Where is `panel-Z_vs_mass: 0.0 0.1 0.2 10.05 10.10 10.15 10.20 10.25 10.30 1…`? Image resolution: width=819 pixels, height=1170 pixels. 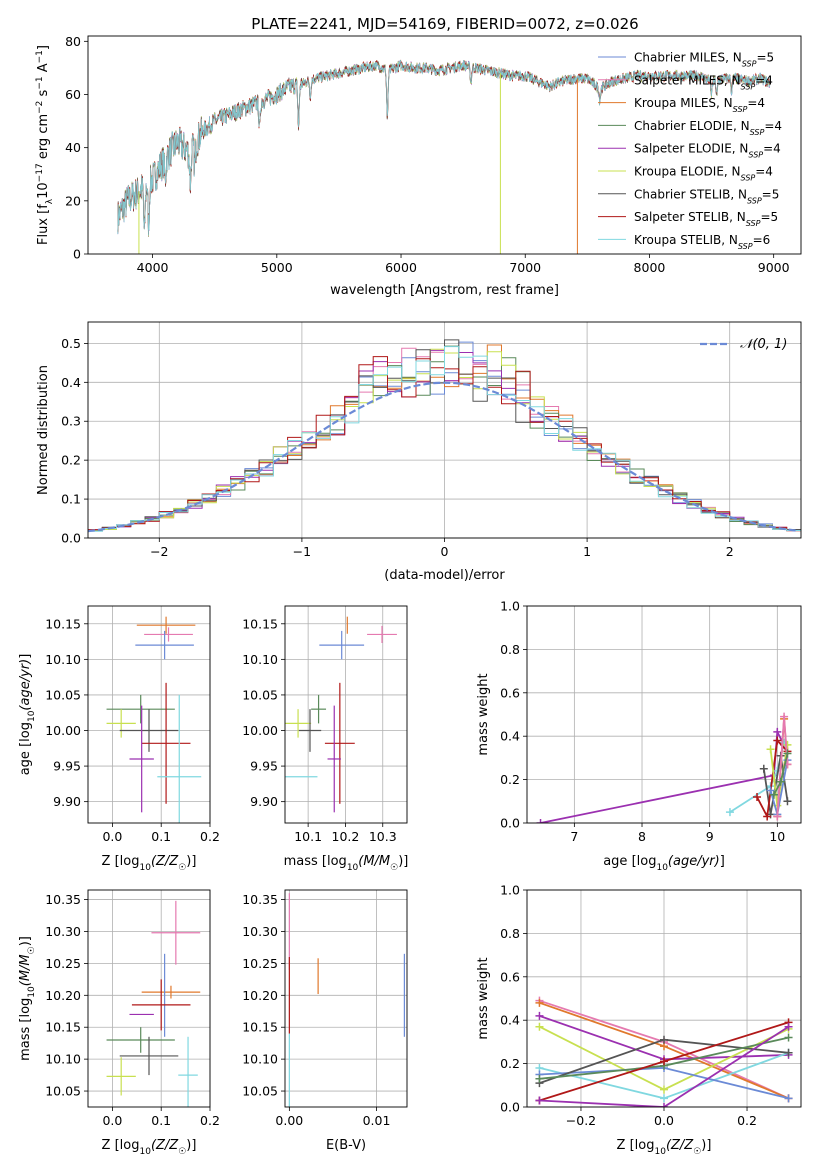 panel-Z_vs_mass: 0.0 0.1 0.2 10.05 10.10 10.15 10.20 10.25 10.30 1… is located at coordinates (119, 1023).